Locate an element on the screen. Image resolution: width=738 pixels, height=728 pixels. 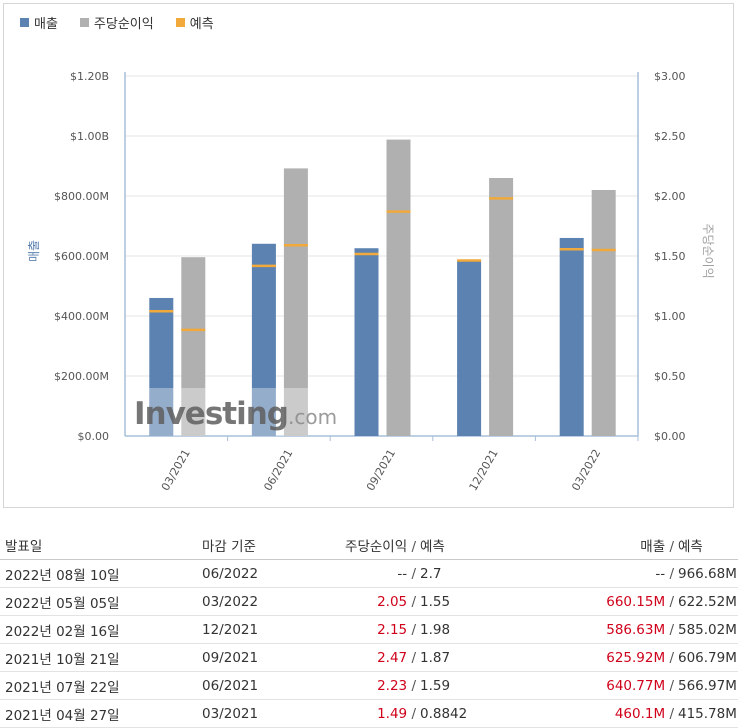
cell-revenue-forecast: 585.02M is located at coordinates (706, 629).